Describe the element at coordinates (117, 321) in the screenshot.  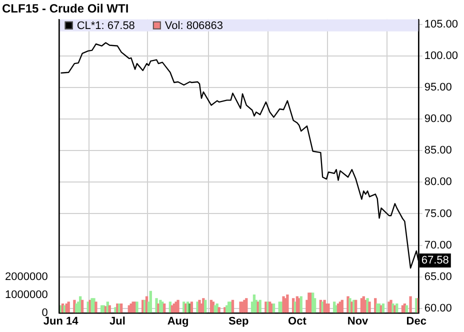
I see `x-tick-label: Jul` at that location.